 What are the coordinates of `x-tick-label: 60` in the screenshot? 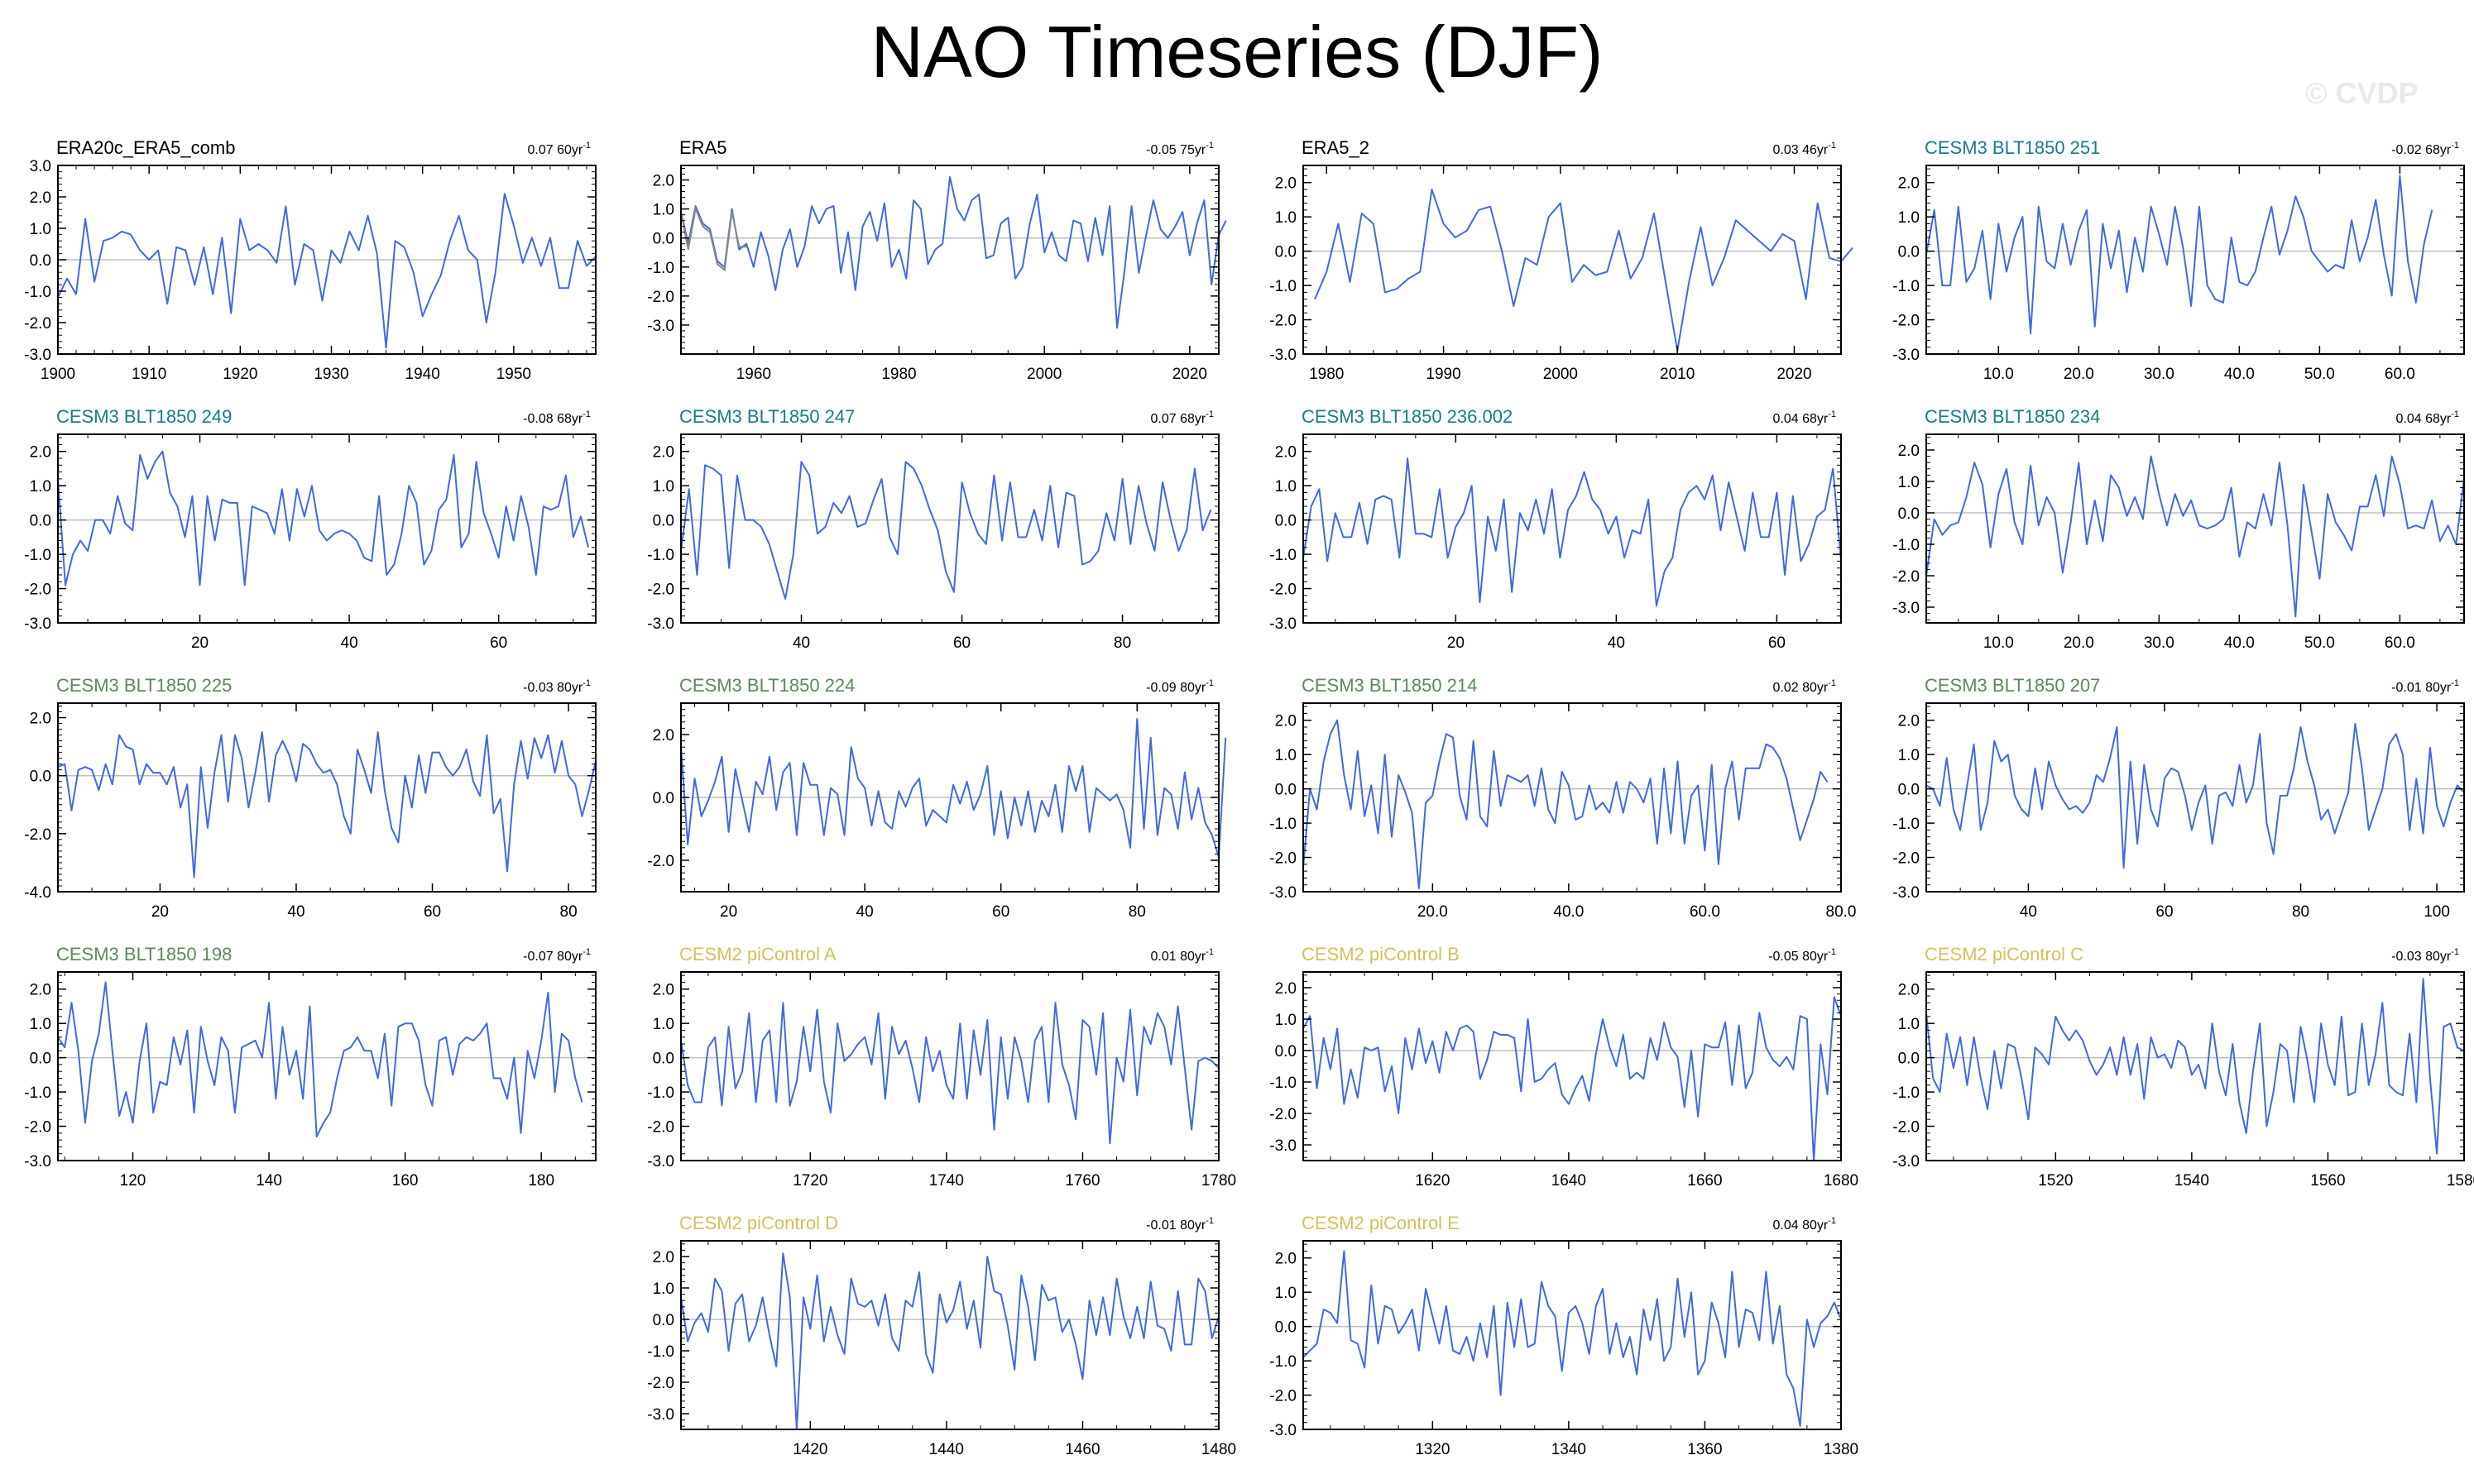 It's located at (1777, 643).